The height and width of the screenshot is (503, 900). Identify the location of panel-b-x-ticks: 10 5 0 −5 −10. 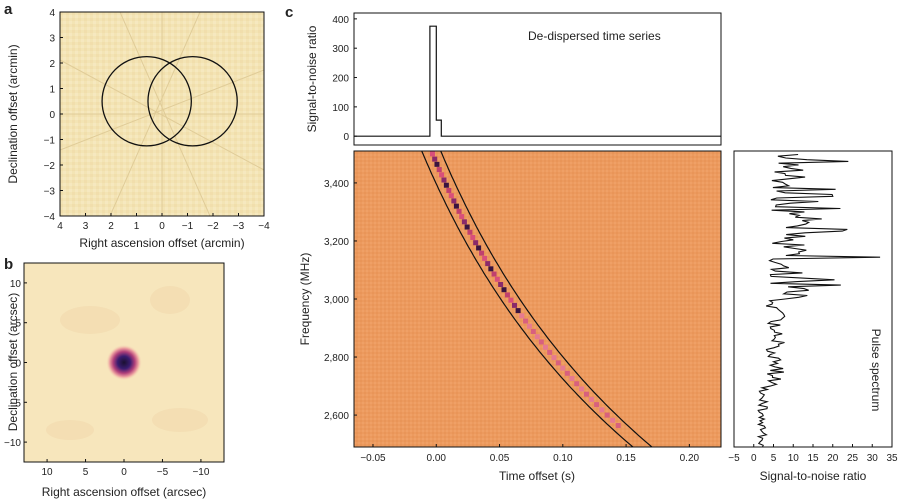
(126, 468).